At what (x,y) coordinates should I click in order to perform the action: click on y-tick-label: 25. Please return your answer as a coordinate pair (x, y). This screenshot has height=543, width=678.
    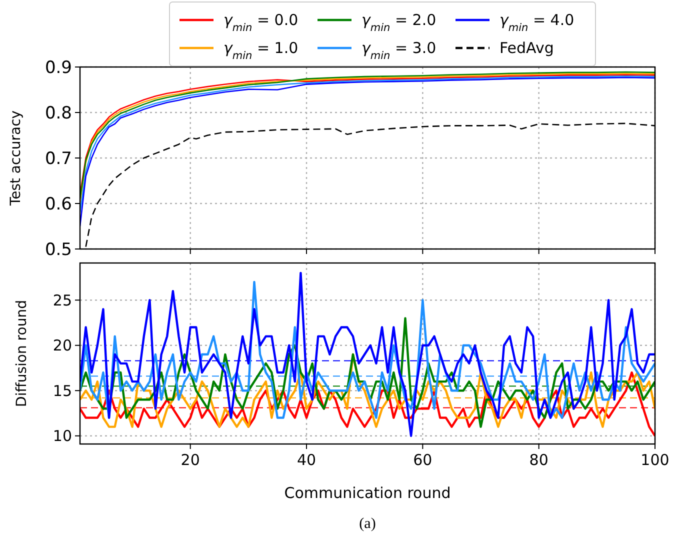
    Looking at the image, I should click on (62, 300).